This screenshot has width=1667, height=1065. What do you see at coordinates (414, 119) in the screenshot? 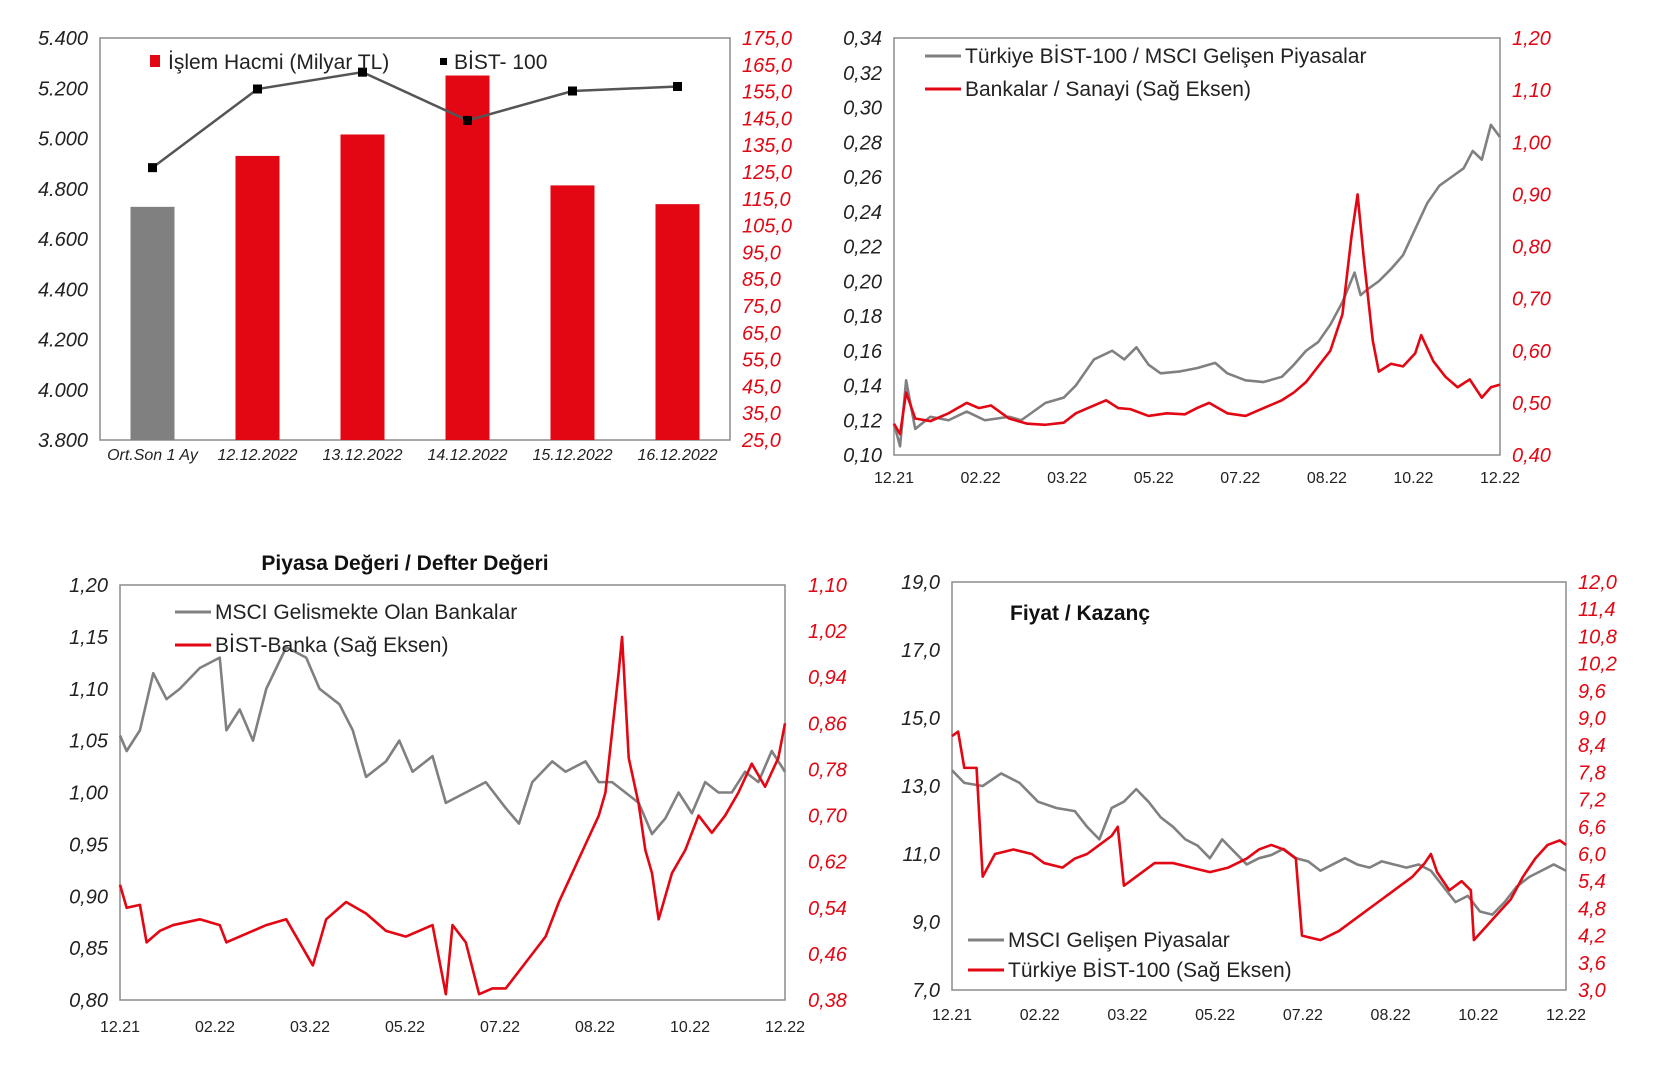
I see `series-line-bist100` at bounding box center [414, 119].